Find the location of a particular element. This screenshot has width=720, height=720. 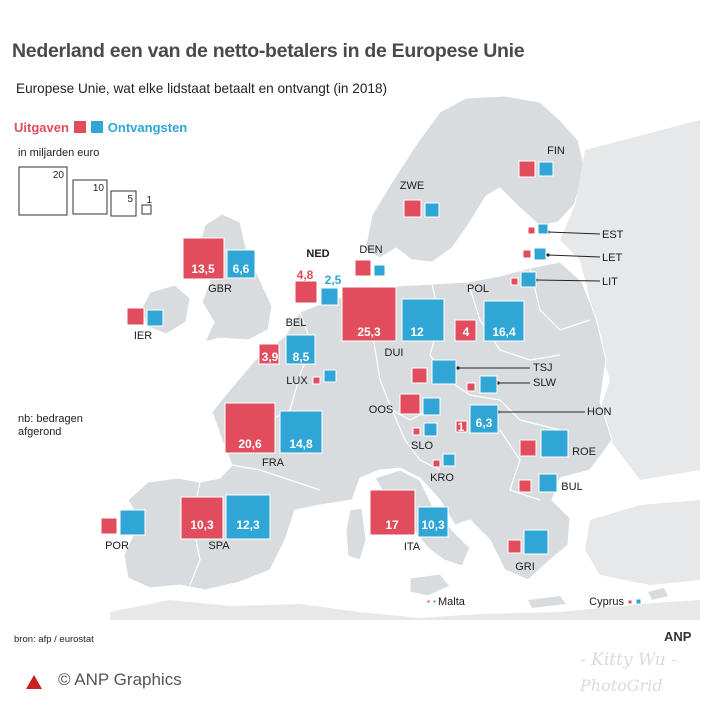

tsj-leader-dot is located at coordinates (458, 368).